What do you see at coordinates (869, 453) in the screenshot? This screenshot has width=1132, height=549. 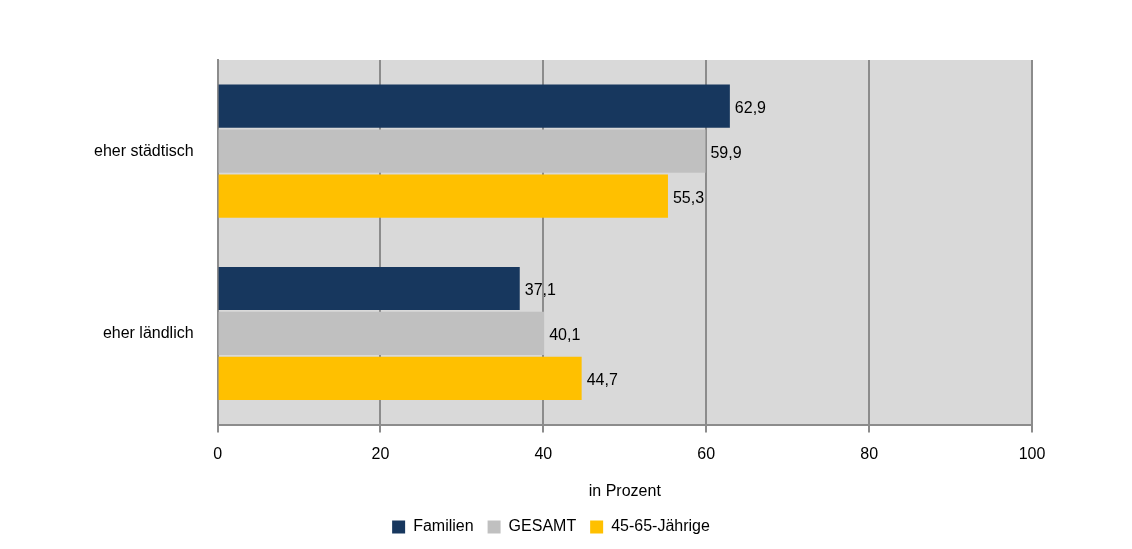 I see `x-tick-label: 80` at bounding box center [869, 453].